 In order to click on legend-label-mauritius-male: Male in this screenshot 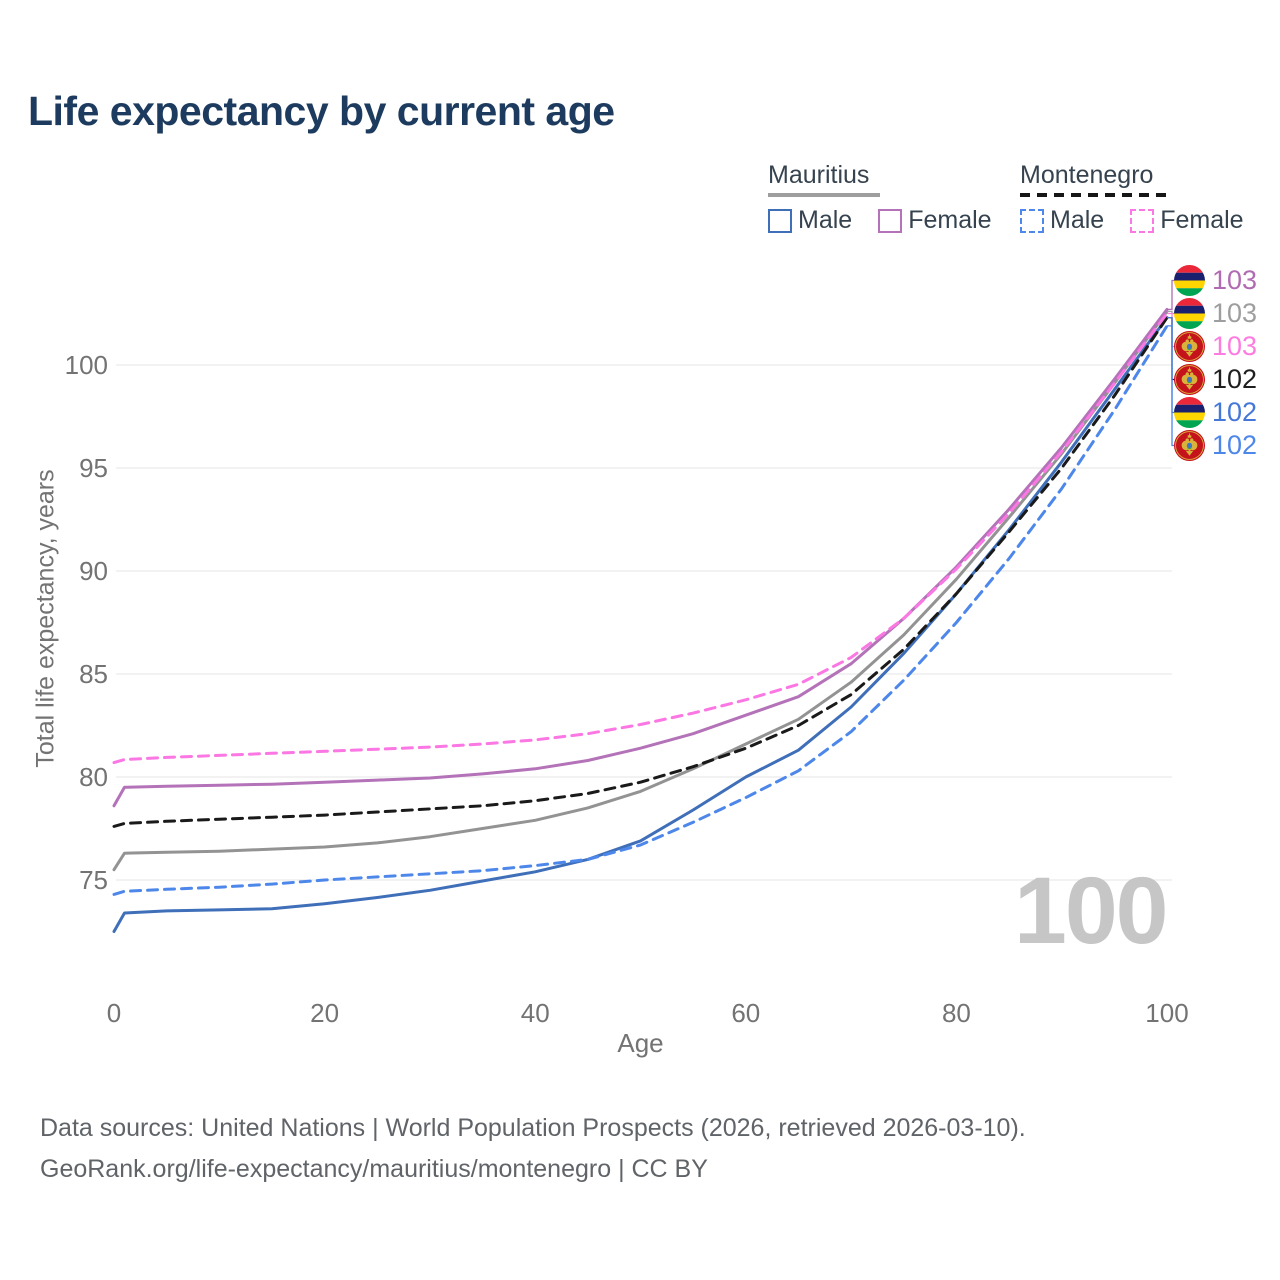, I will do `click(825, 220)`.